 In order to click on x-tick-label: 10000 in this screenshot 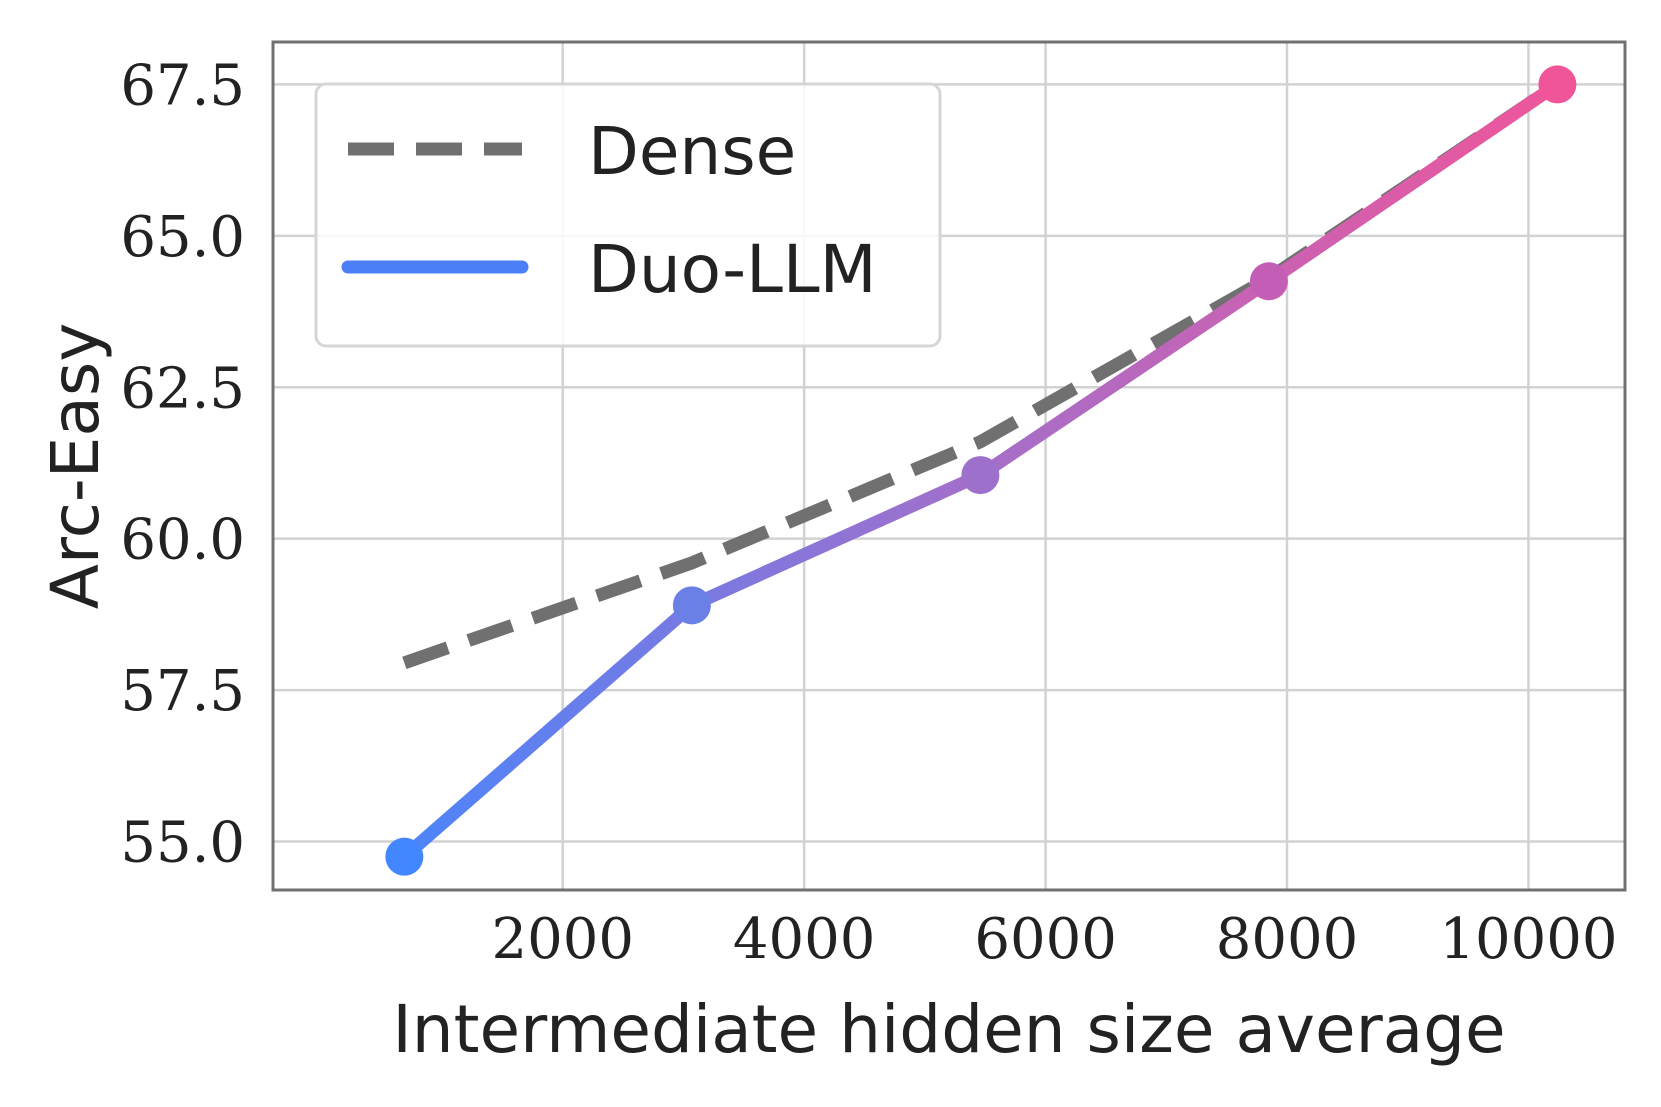, I will do `click(1528, 939)`.